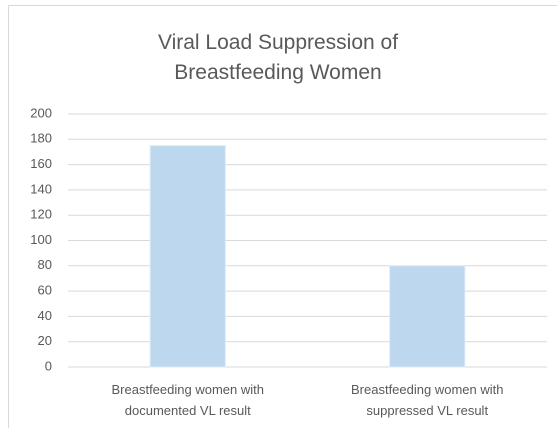  What do you see at coordinates (45, 290) in the screenshot?
I see `y-tick-label: 60` at bounding box center [45, 290].